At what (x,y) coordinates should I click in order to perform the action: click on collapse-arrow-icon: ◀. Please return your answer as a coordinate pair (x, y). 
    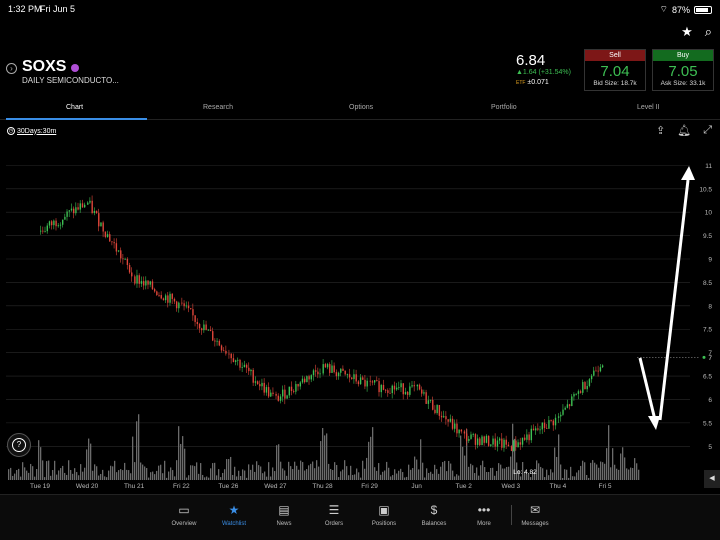
    Looking at the image, I should click on (712, 479).